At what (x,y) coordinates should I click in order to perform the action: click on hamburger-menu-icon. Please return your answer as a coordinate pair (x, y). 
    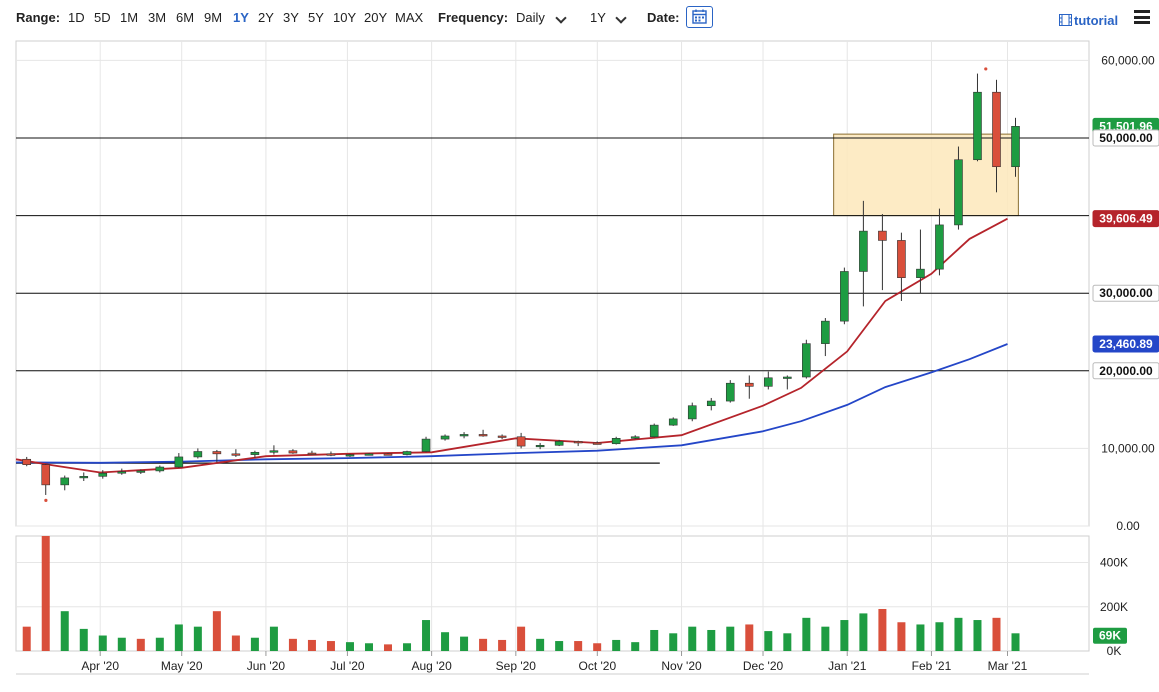
    Looking at the image, I should click on (1142, 17).